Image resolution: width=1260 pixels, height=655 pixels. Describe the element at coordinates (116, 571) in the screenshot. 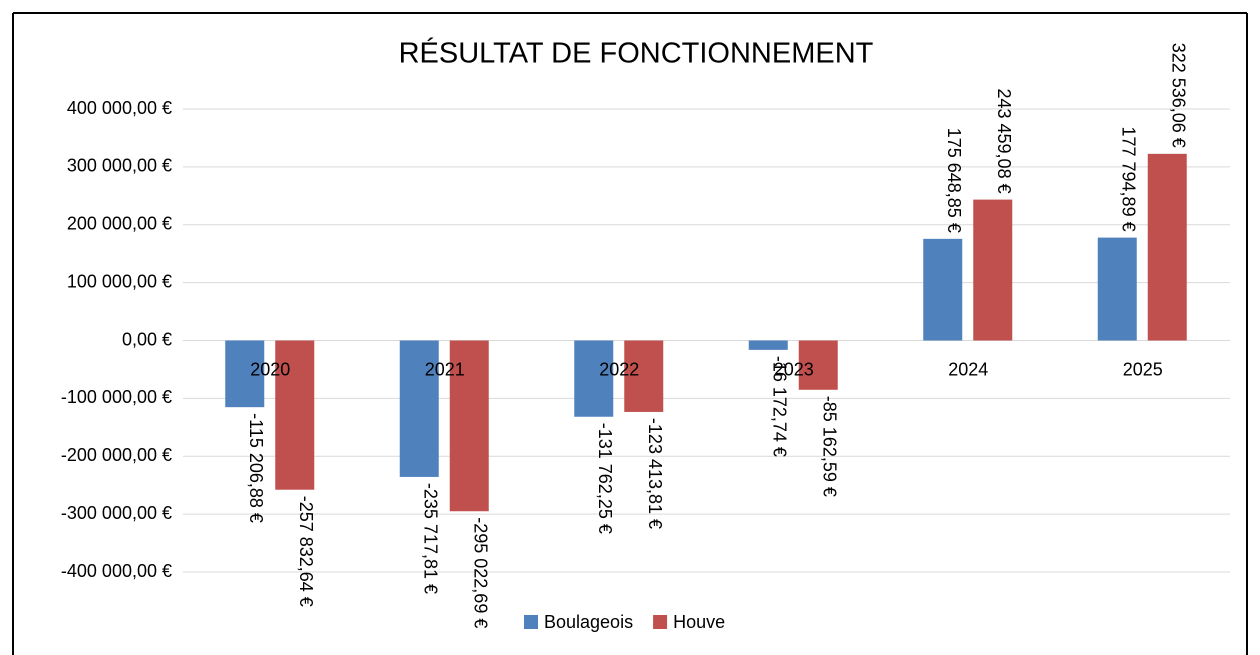

I see `y-tick-label: -400 000,00 €` at that location.